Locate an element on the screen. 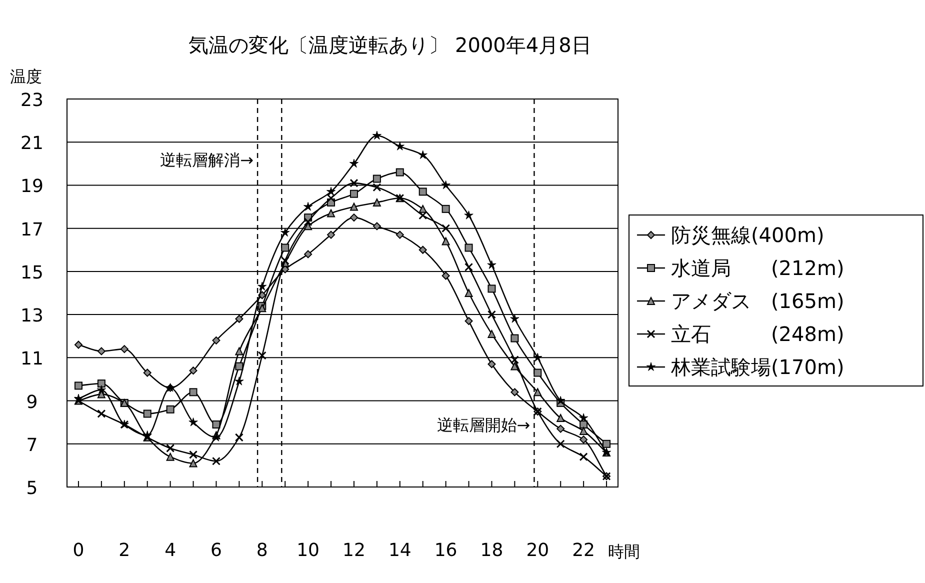  y-tick-label: 7 is located at coordinates (32, 445).